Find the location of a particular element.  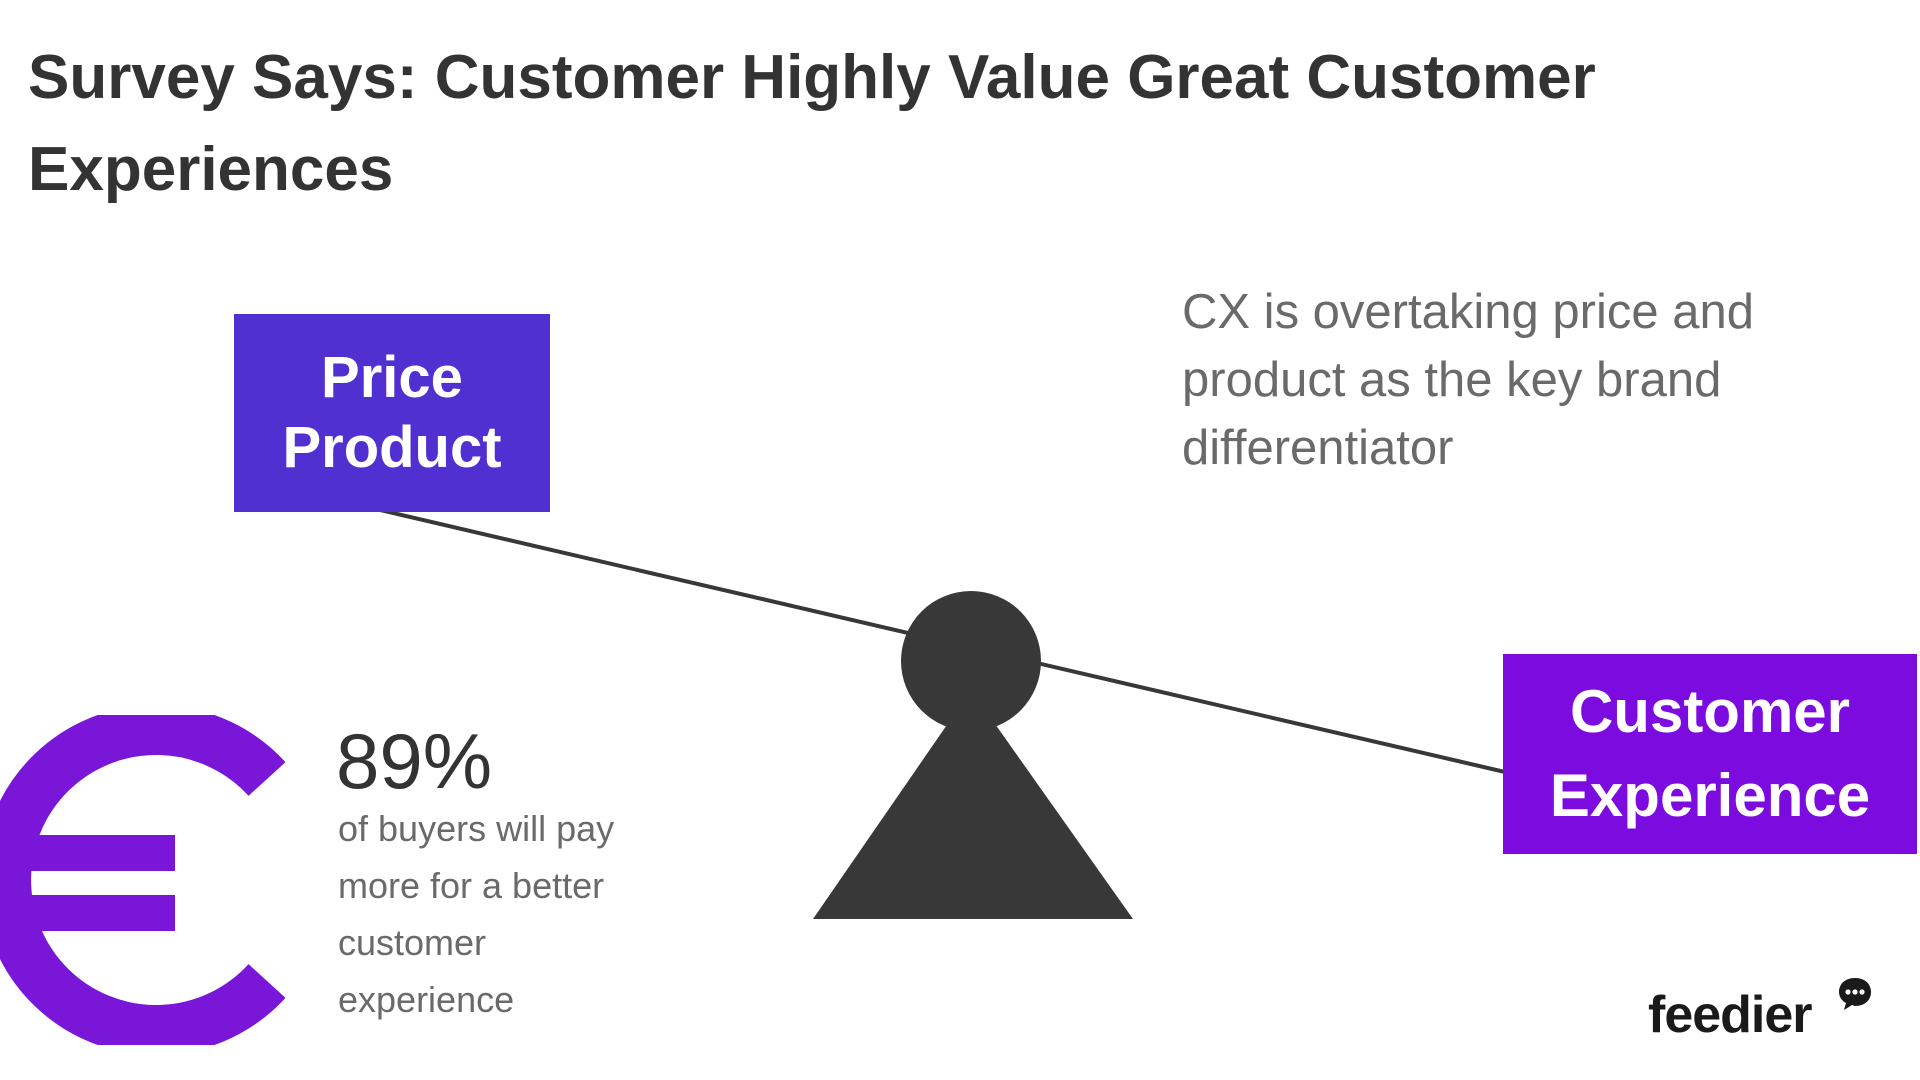

stat-percentage: 89% is located at coordinates (414, 761).